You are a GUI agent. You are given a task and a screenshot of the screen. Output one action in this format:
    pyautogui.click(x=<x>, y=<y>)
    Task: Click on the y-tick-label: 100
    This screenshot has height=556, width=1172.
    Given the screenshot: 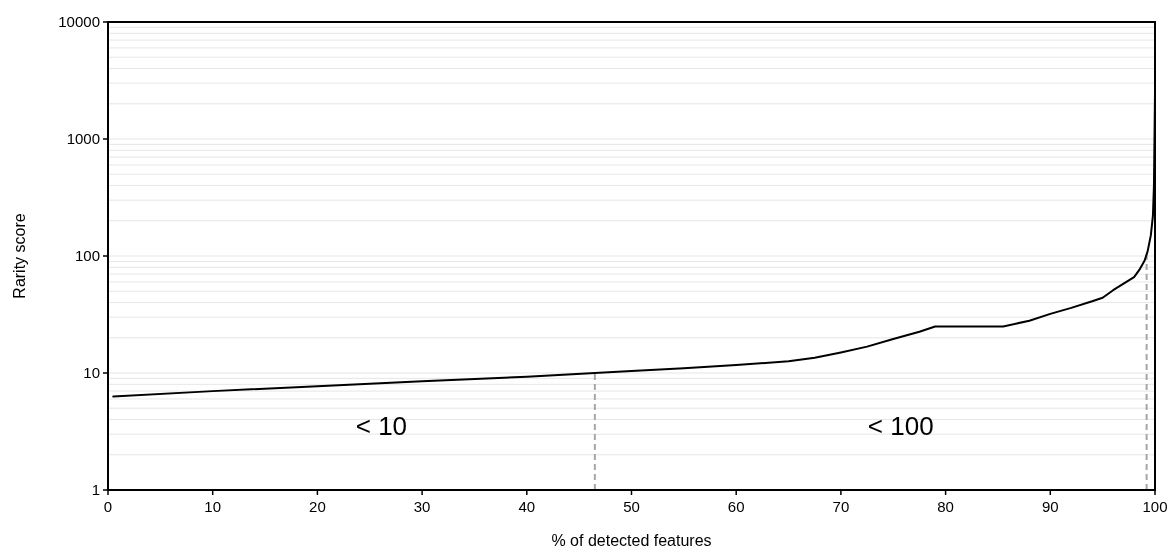 What is the action you would take?
    pyautogui.click(x=87, y=256)
    